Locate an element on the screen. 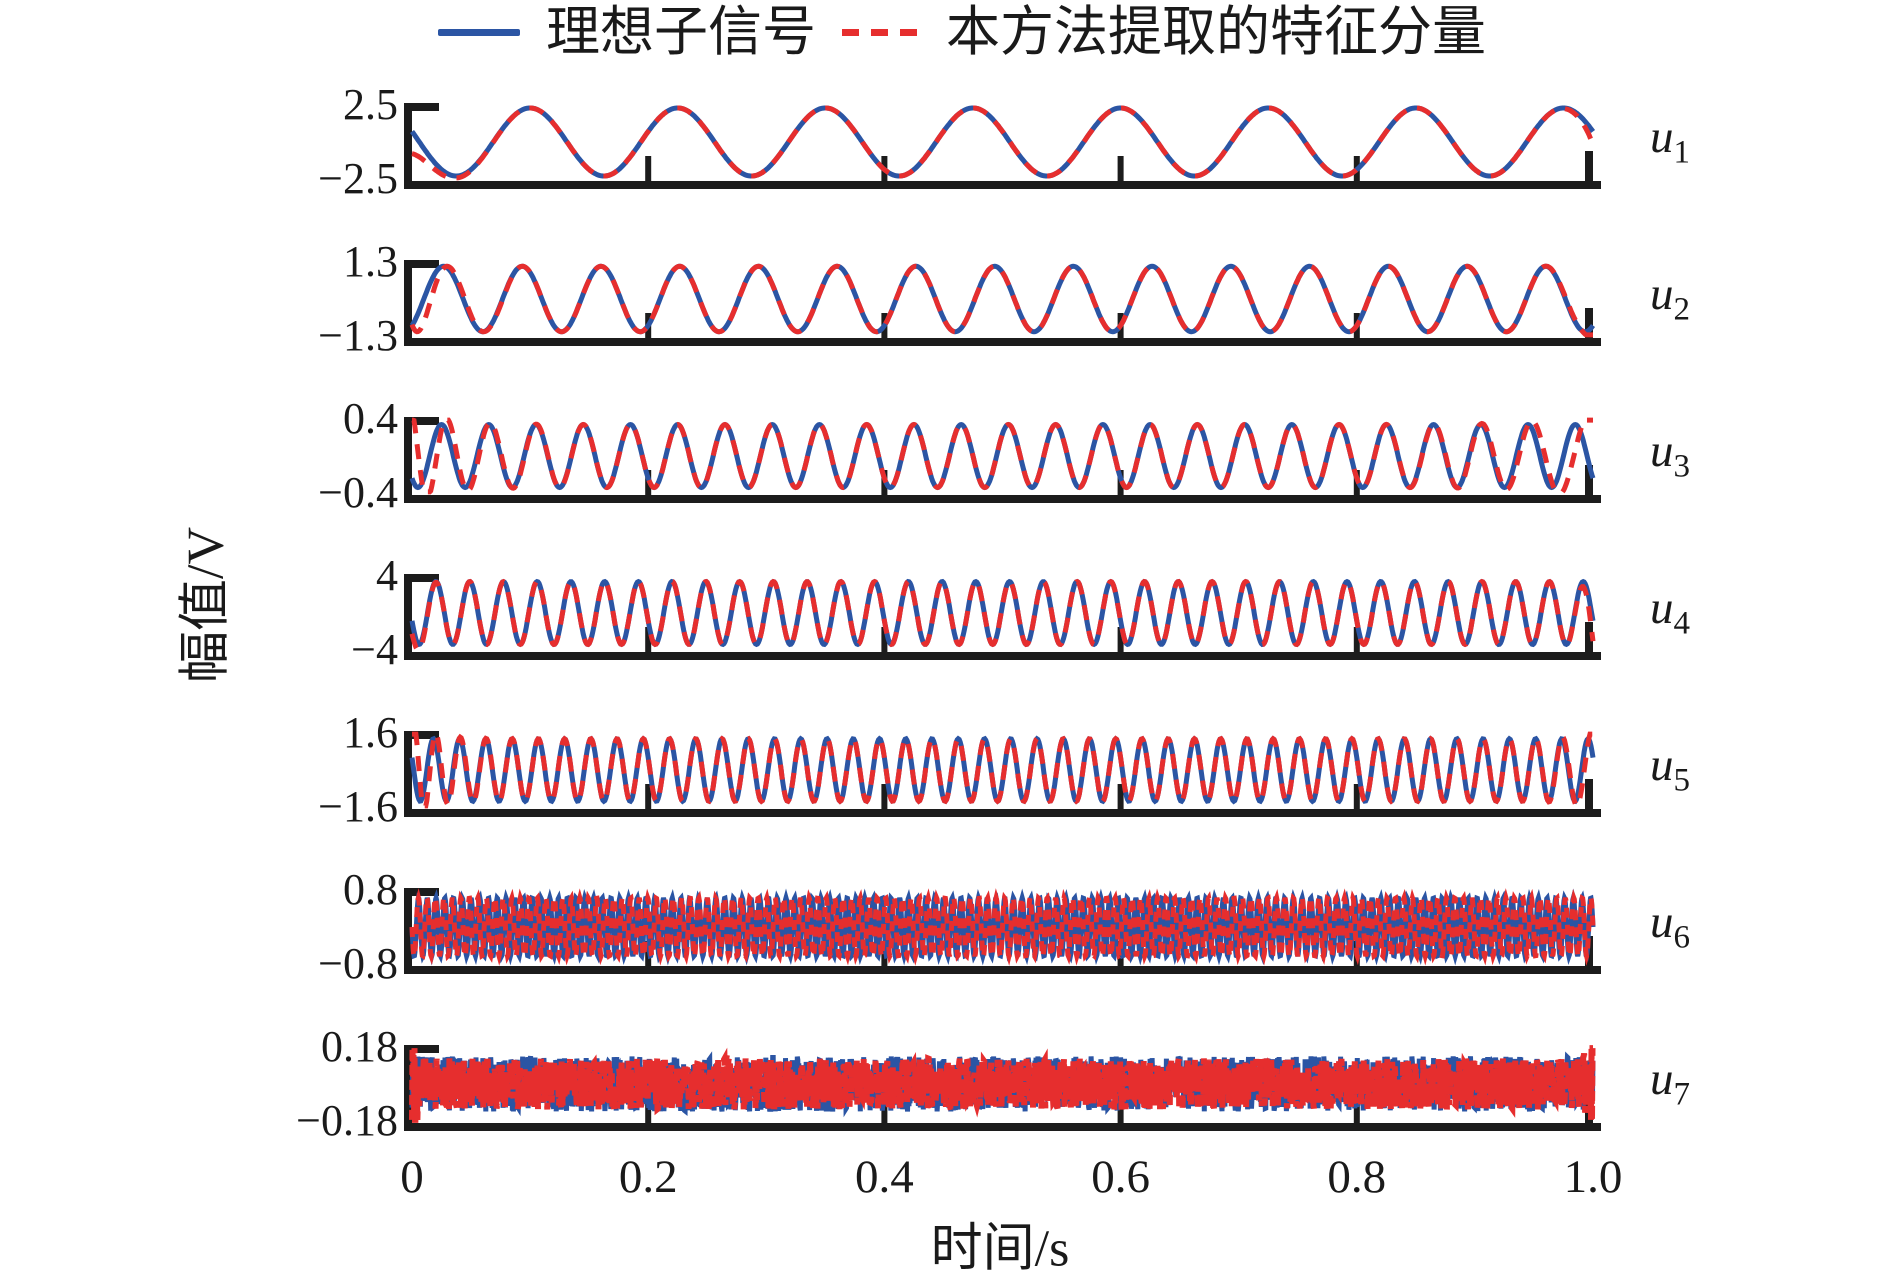  y-axis-line-u7 is located at coordinates (408, 1088).